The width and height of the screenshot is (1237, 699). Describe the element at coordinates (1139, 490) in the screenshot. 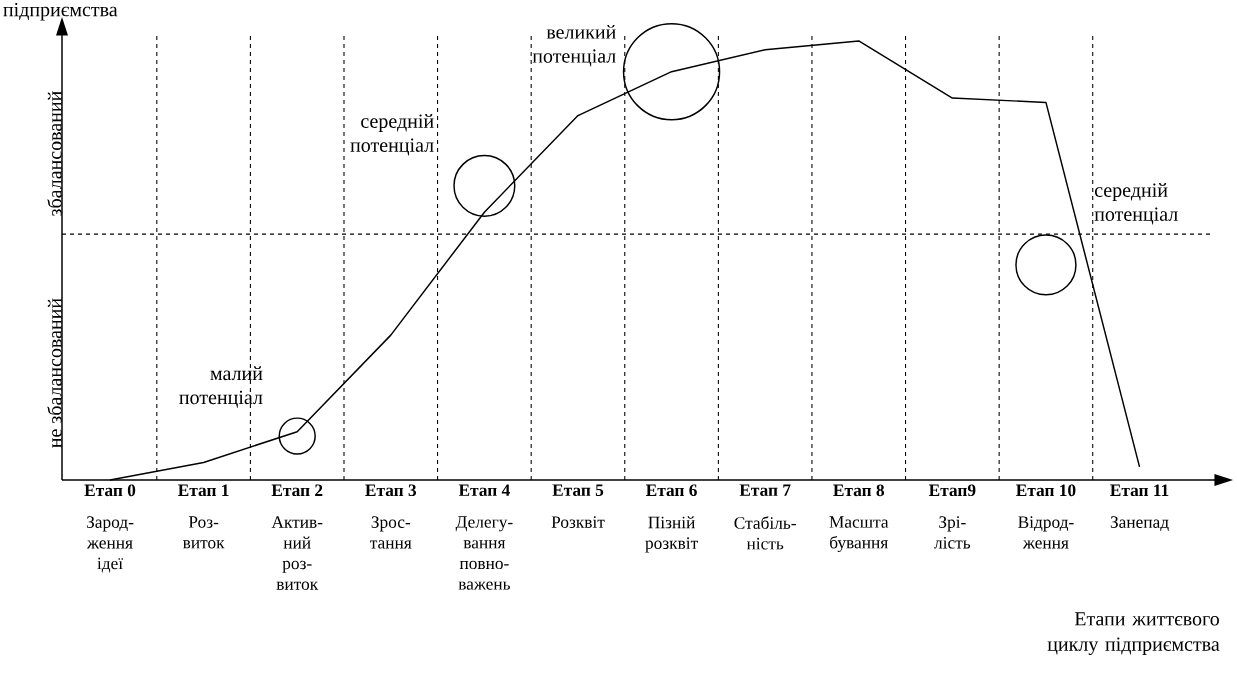

I see `x-tick-label: Етап 11` at that location.